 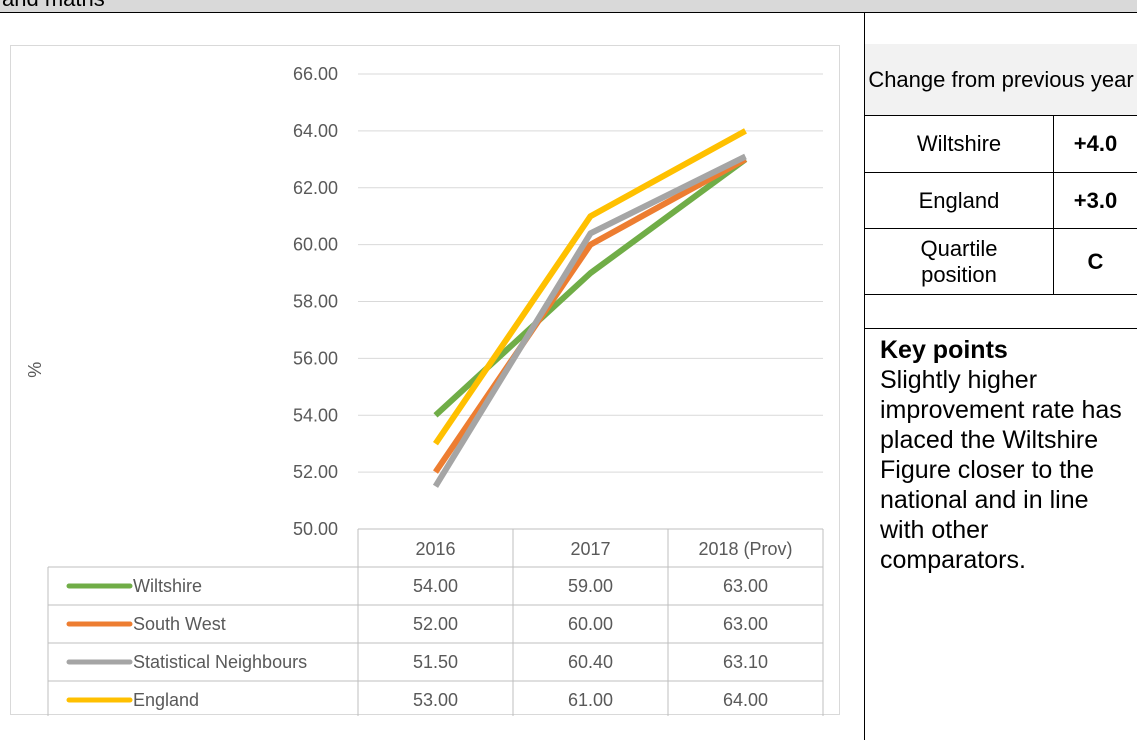 What do you see at coordinates (590, 315) in the screenshot?
I see `series-line-south-west` at bounding box center [590, 315].